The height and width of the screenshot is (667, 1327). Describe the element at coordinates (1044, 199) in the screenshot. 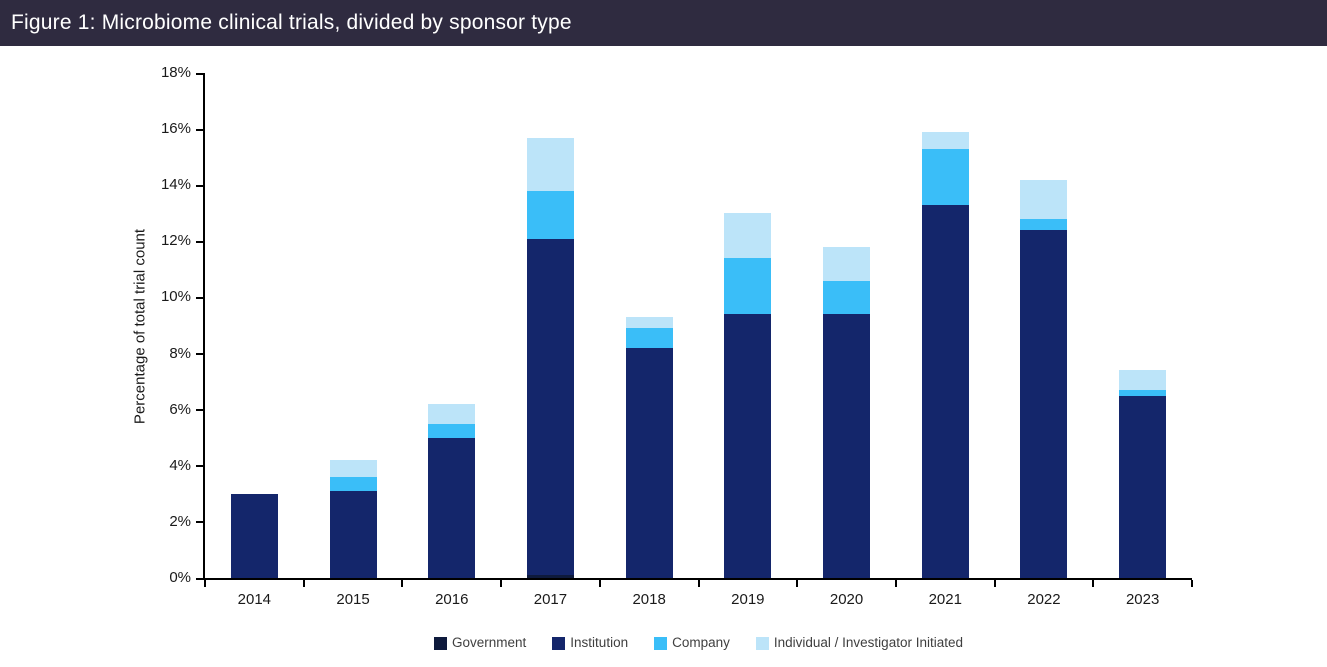

I see `bar-segment-individual-investigator-initiated-2022` at that location.